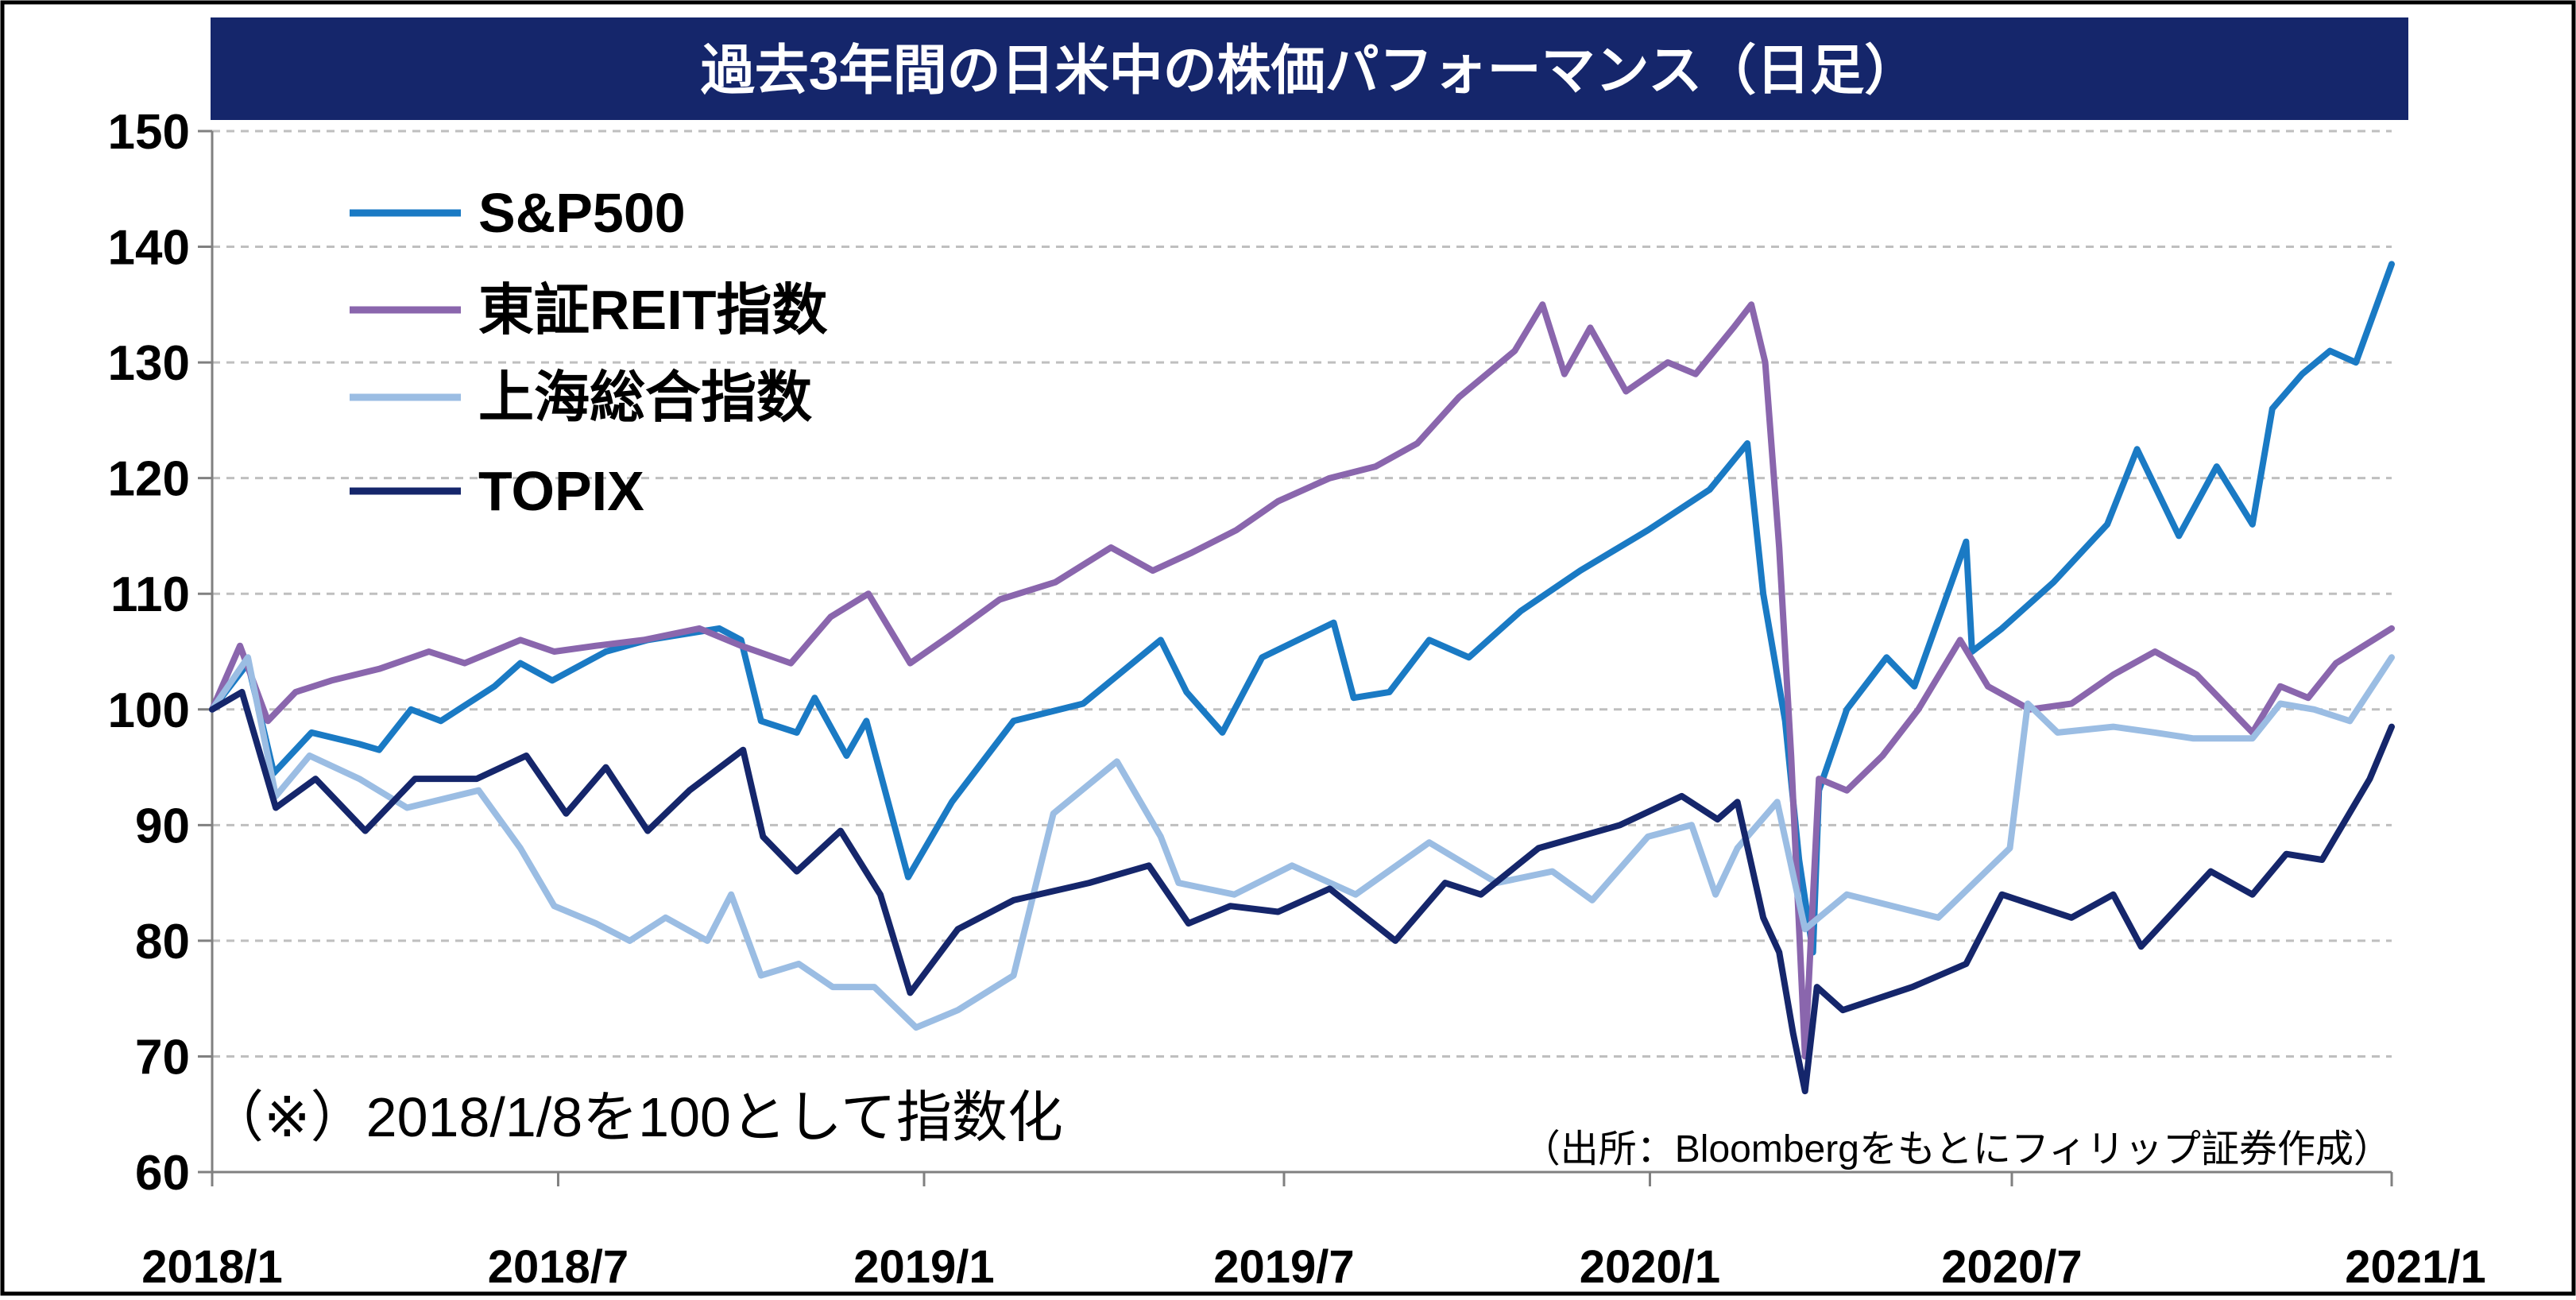 The image size is (2576, 1300). Describe the element at coordinates (149, 711) in the screenshot. I see `y-tick-label: 100` at that location.